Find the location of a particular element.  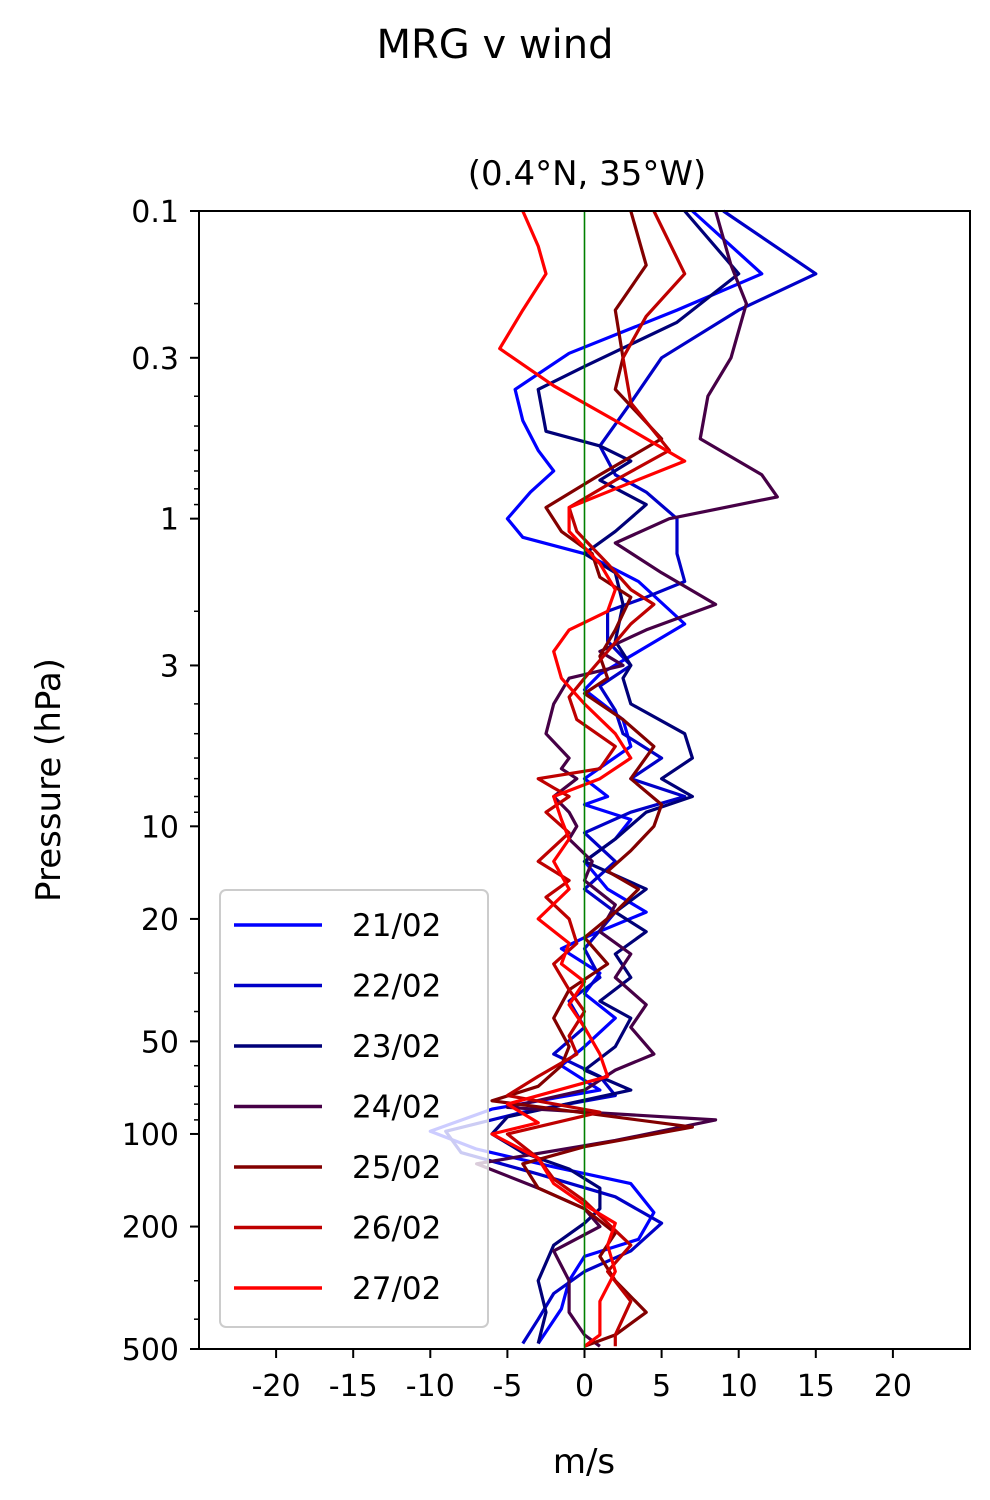

legend-label: 25/02 is located at coordinates (396, 1168).